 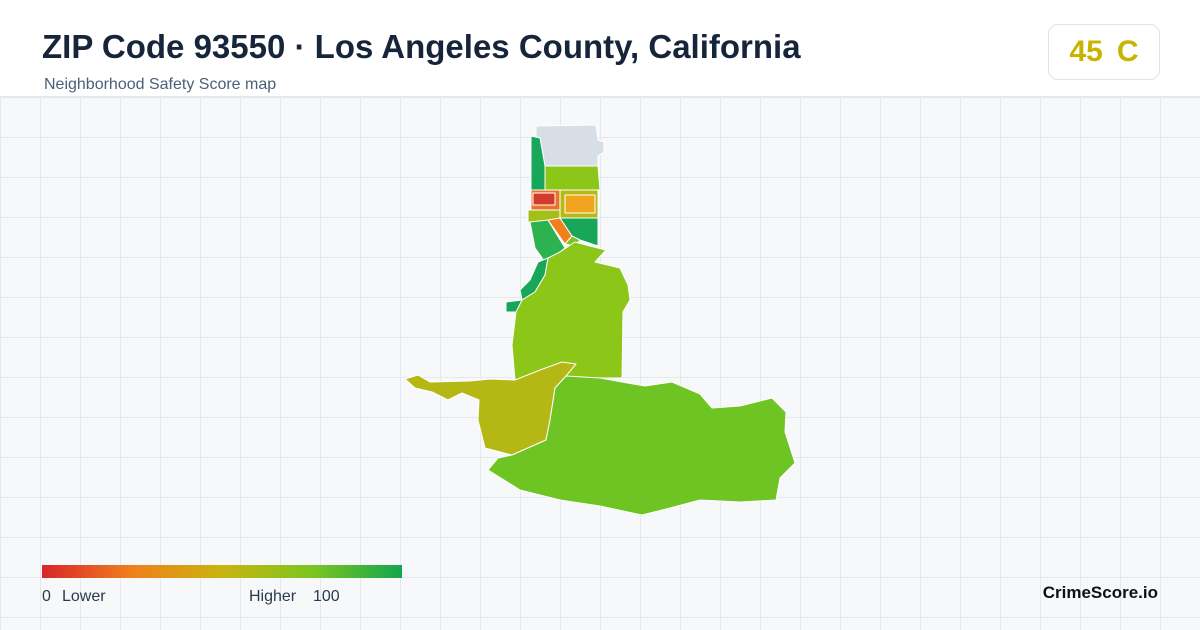 What do you see at coordinates (1086, 51) in the screenshot?
I see `score-value: 45` at bounding box center [1086, 51].